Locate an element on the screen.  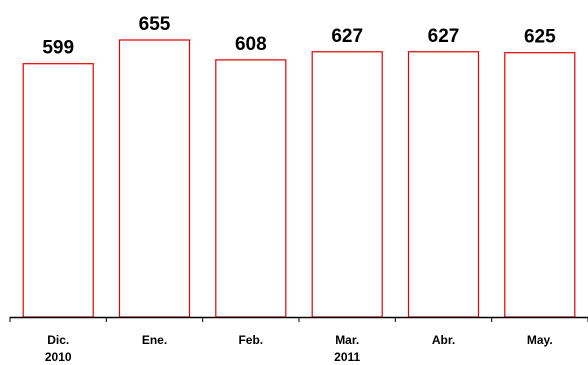
x-tick-label-line: Ene. is located at coordinates (154, 340).